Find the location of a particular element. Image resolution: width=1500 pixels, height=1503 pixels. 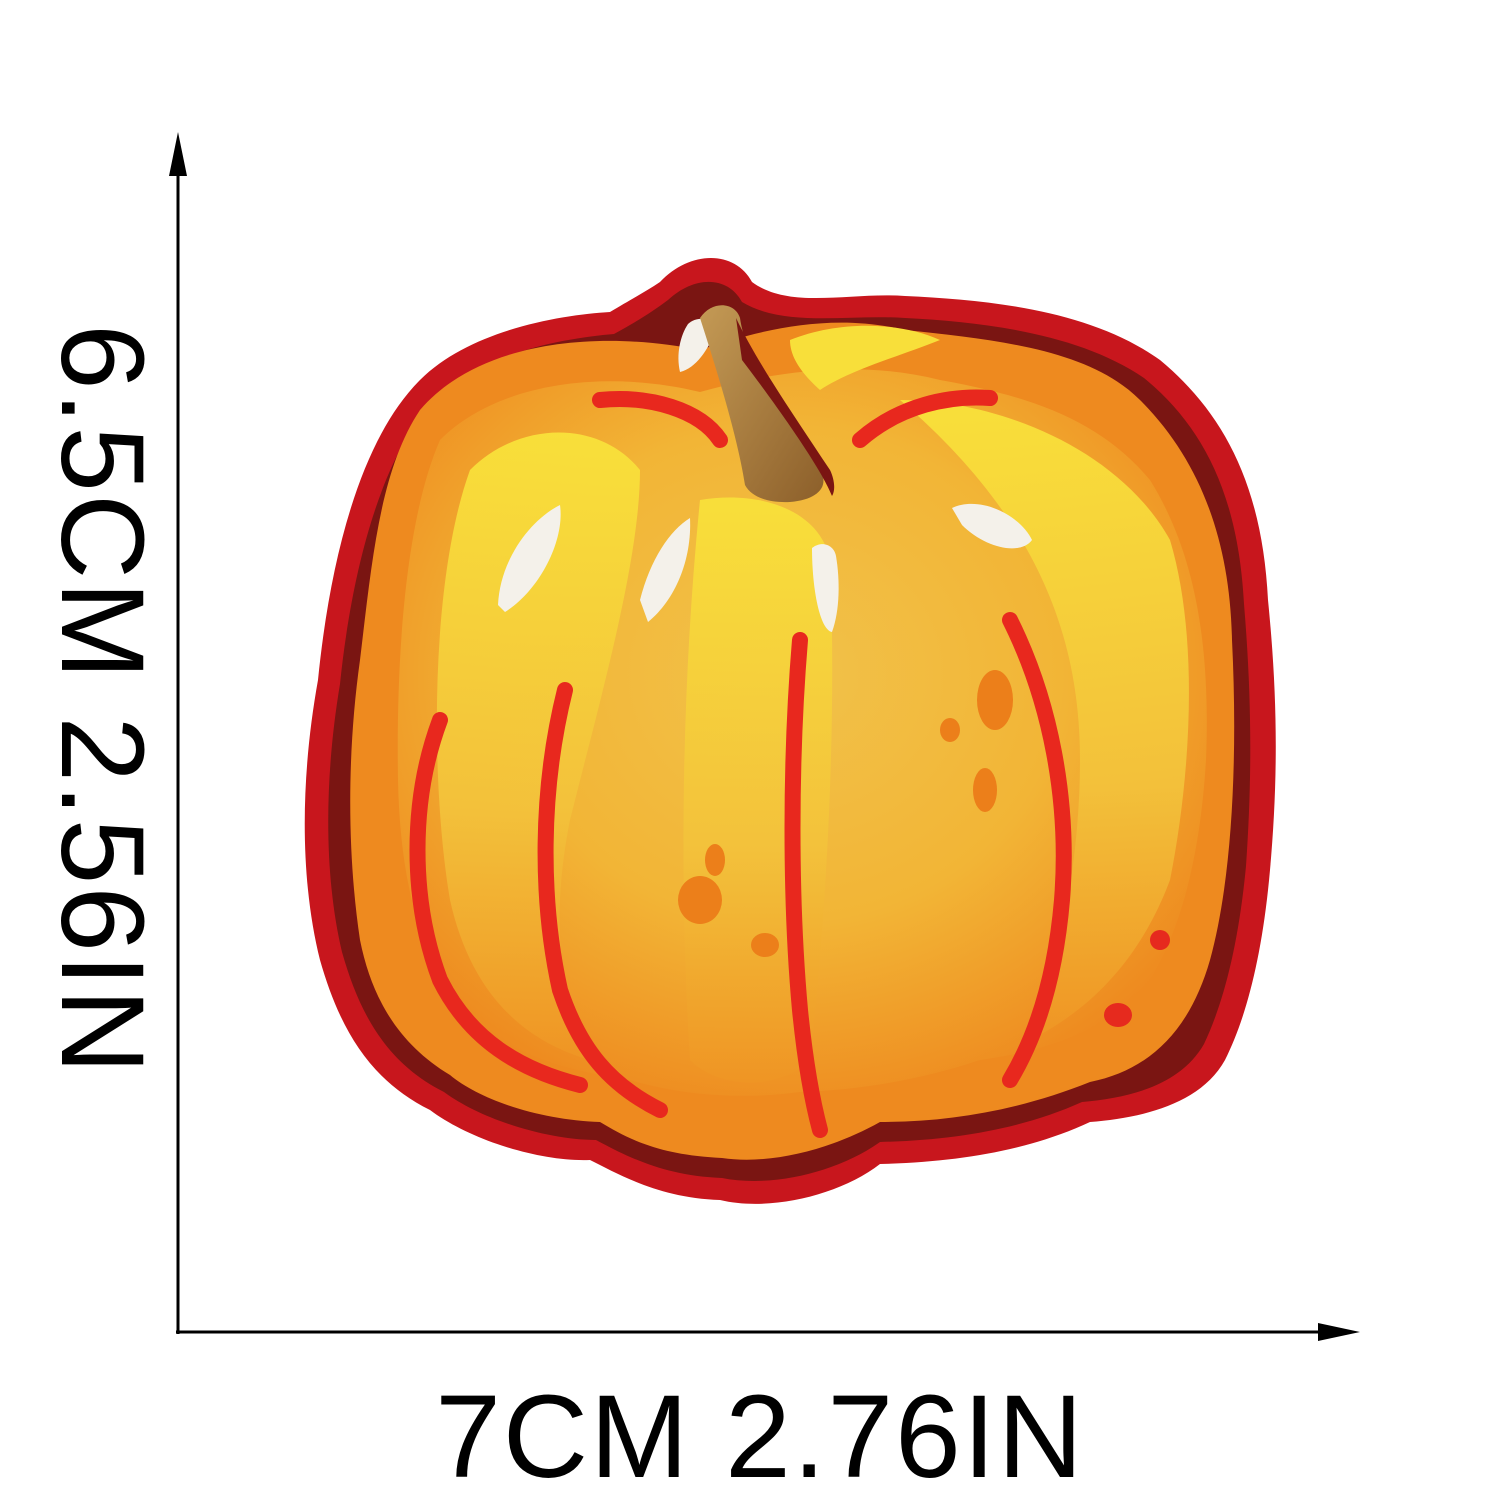

pumpkin-spots is located at coordinates (924, 848).